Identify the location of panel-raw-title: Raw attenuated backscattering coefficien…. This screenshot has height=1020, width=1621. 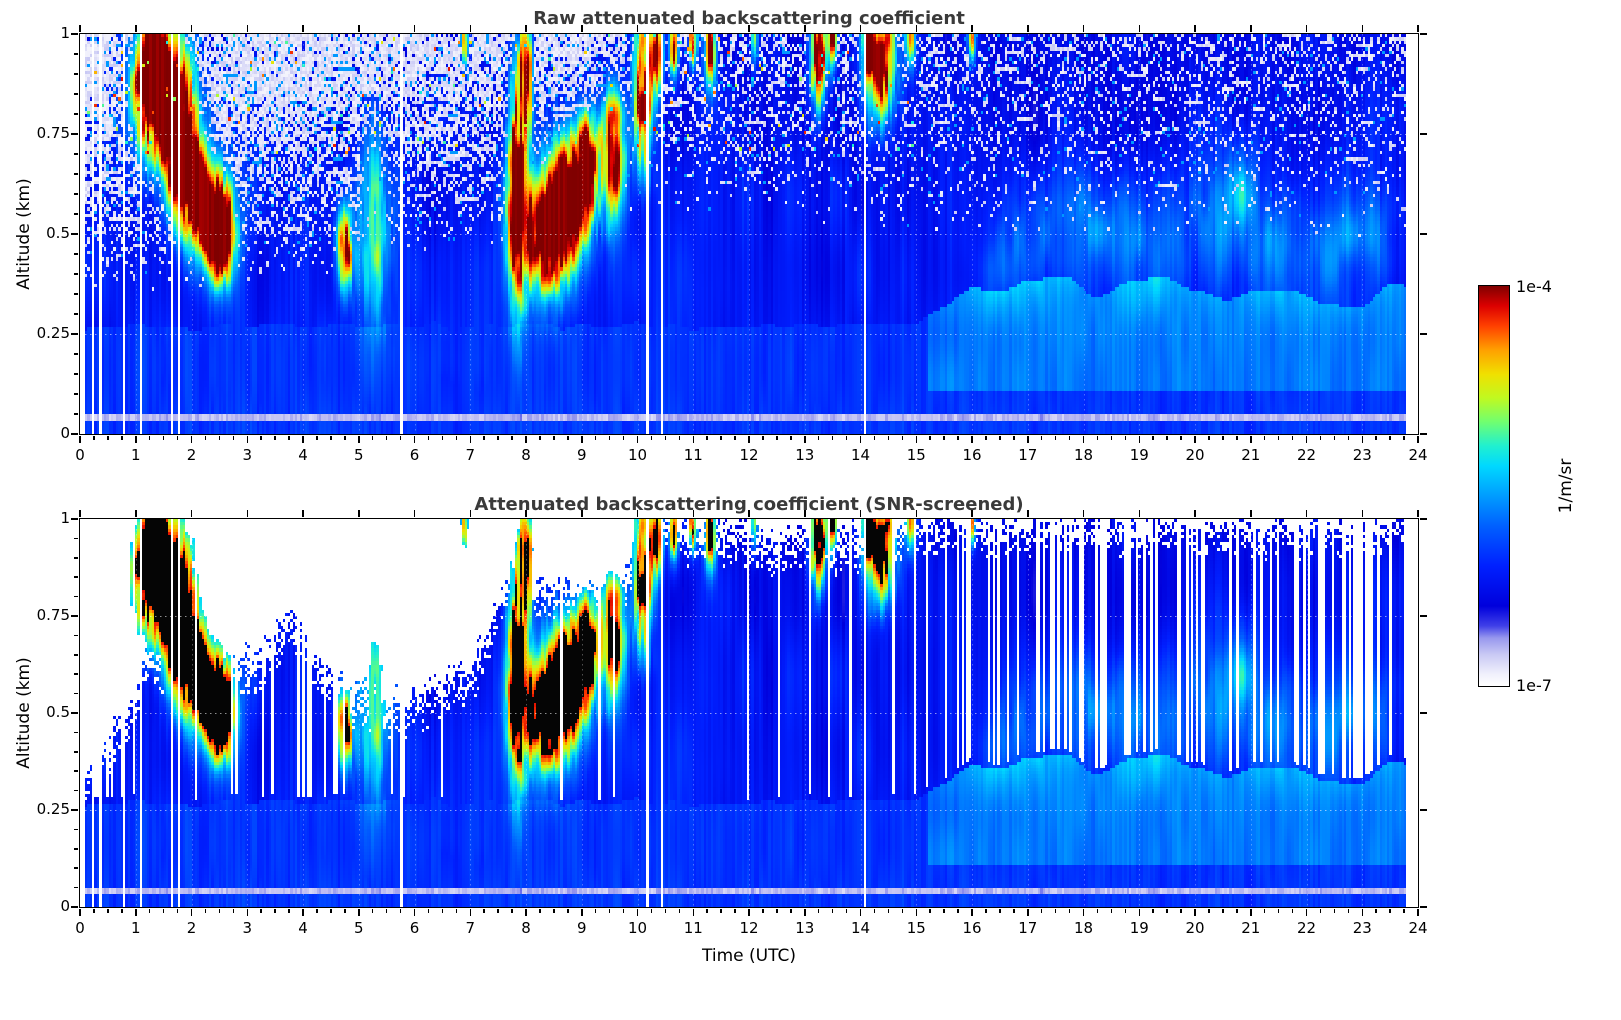
(749, 18).